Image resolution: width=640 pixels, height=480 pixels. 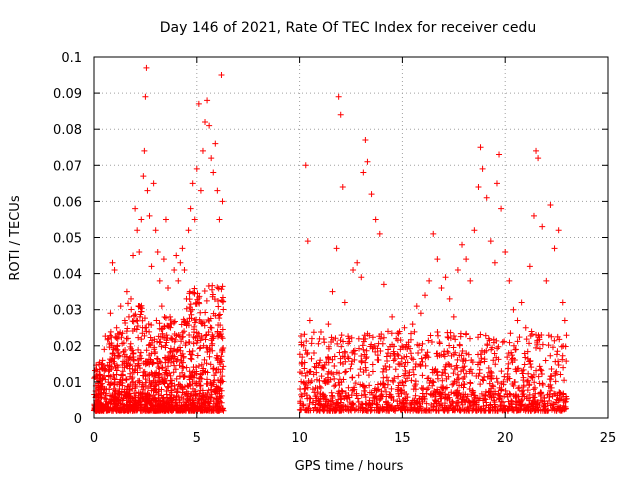 I want to click on y-tick-label: 0.03, so click(x=67, y=311).